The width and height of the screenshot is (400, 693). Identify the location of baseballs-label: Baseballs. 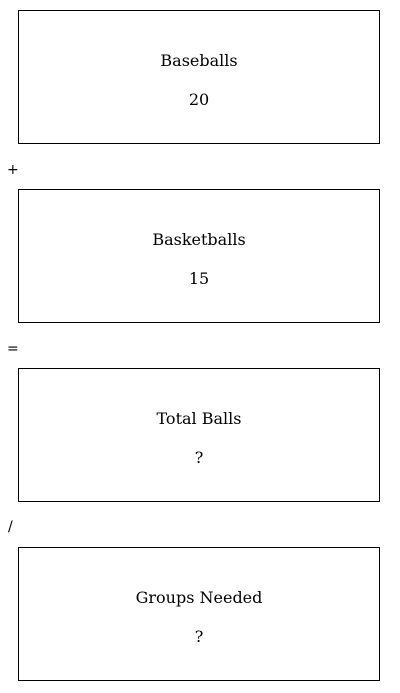
(199, 60).